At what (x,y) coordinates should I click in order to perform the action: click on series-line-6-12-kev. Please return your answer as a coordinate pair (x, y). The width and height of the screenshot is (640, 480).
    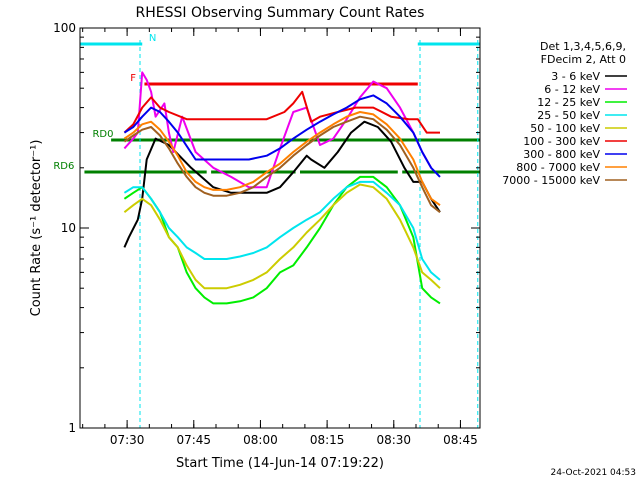
    Looking at the image, I should click on (277, 130).